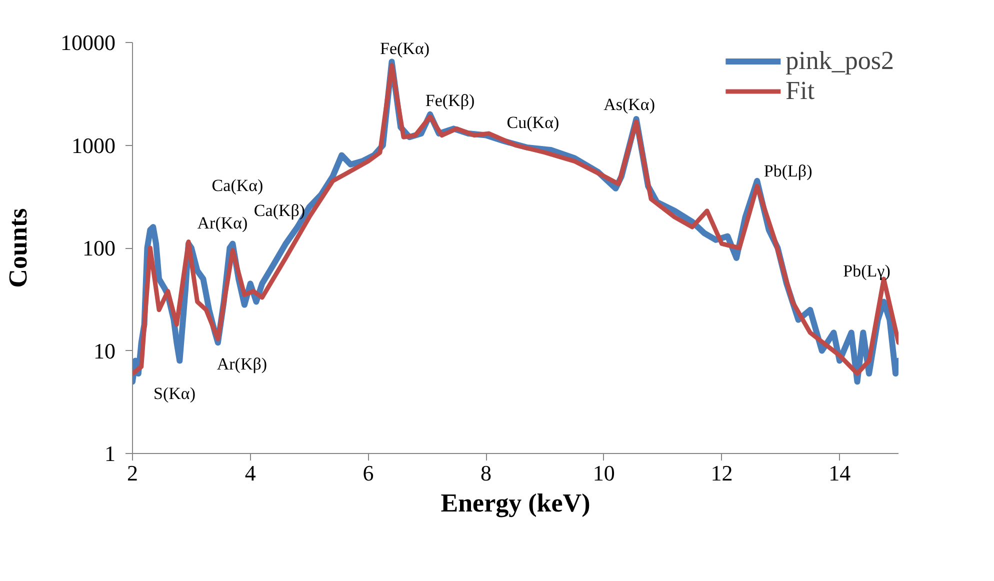 Image resolution: width=994 pixels, height=581 pixels. What do you see at coordinates (839, 473) in the screenshot?
I see `x-tick-label: 14` at bounding box center [839, 473].